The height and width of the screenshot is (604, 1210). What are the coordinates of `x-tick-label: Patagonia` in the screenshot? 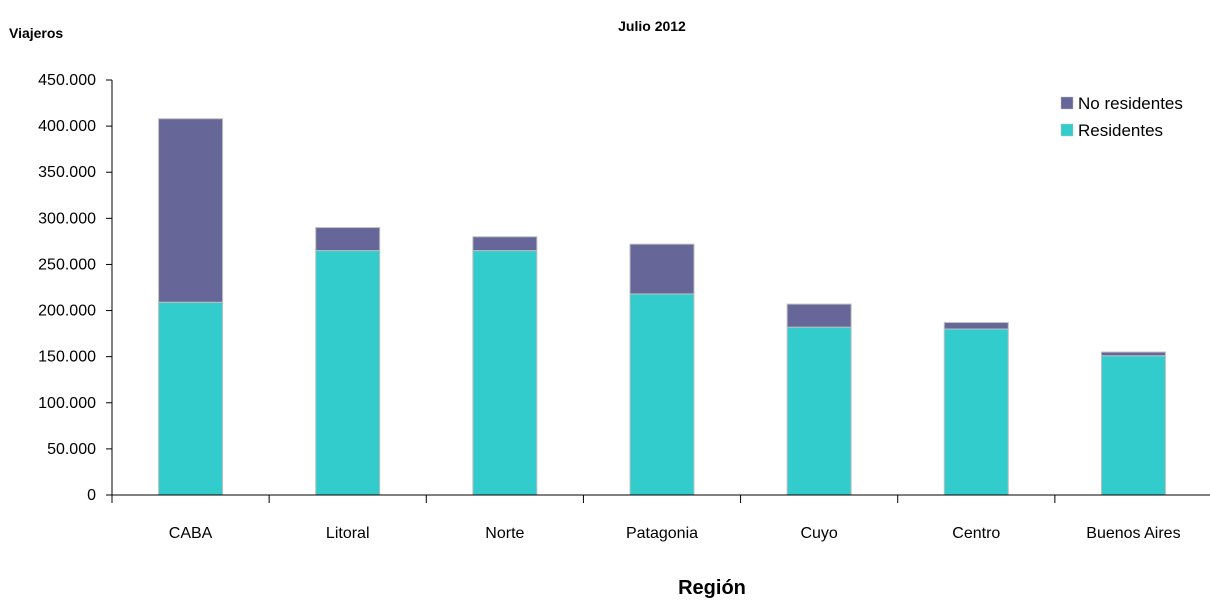 It's located at (662, 533).